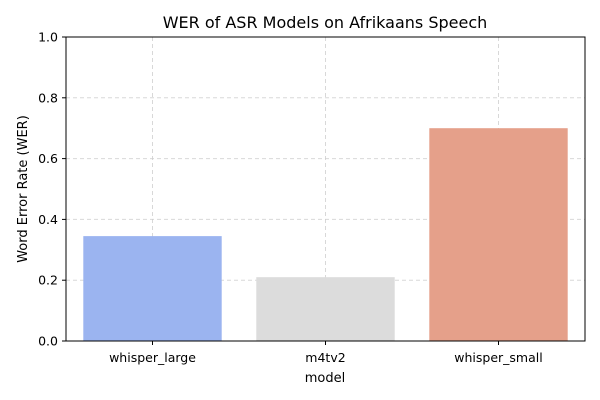 This screenshot has width=600, height=400. I want to click on x-axis-label: model, so click(325, 378).